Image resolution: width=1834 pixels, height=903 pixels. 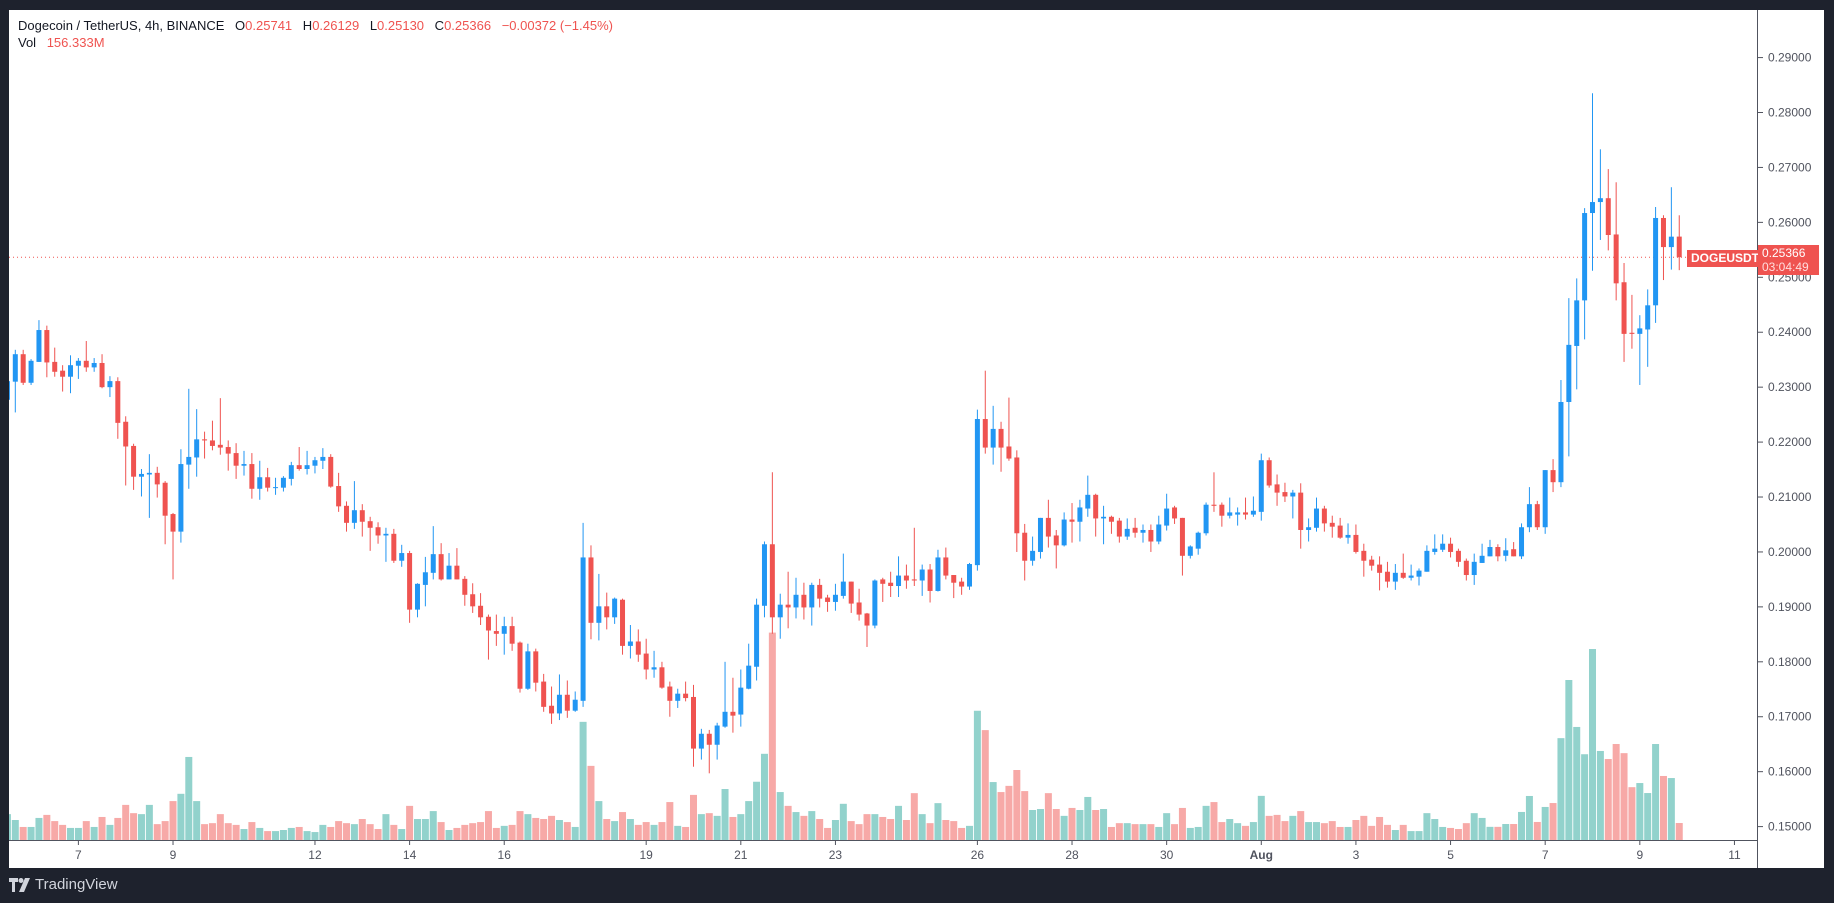 I want to click on time-axis: 7 9 12 14 16 19 21 23 26 28 30 Aug 3 5 7 9 11, so click(x=883, y=854).